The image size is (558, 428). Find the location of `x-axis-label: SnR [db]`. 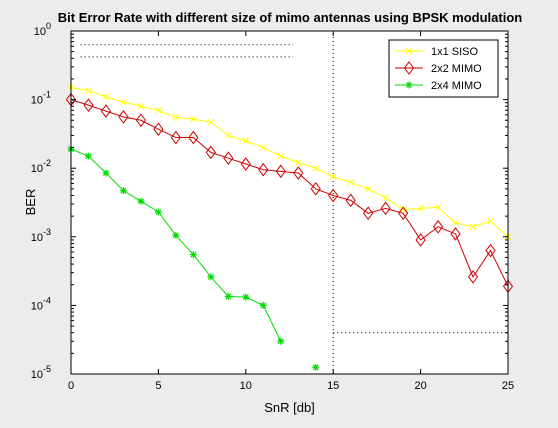

x-axis-label: SnR [db] is located at coordinates (289, 407).